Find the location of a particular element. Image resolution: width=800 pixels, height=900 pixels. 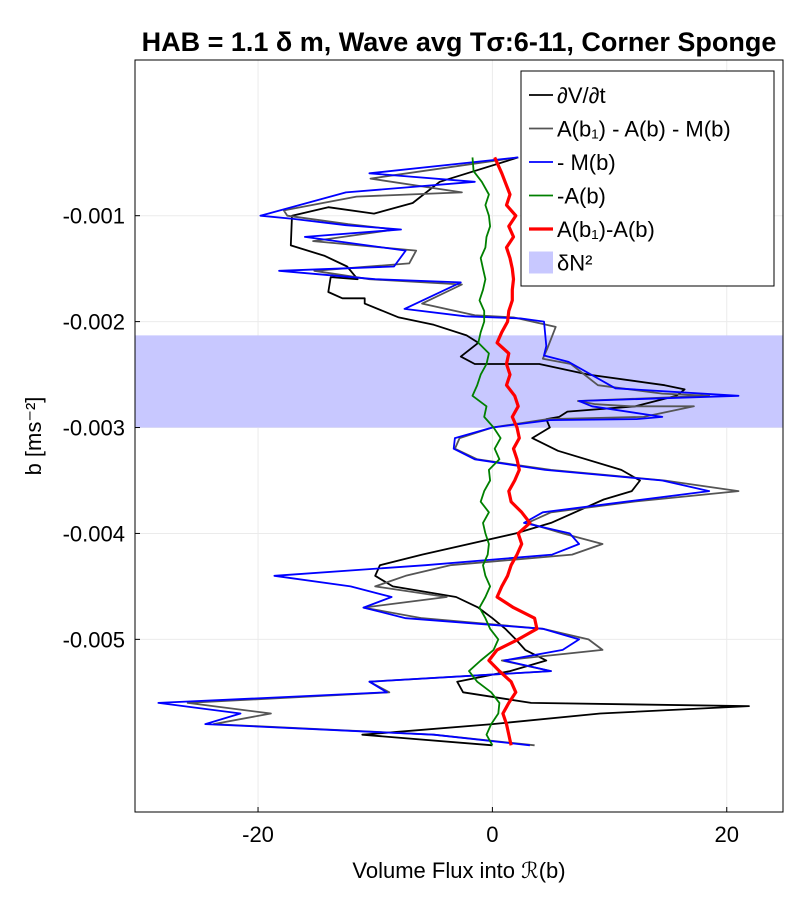

x-axis-label: Volume Flux into ℛ(b) is located at coordinates (458, 870).